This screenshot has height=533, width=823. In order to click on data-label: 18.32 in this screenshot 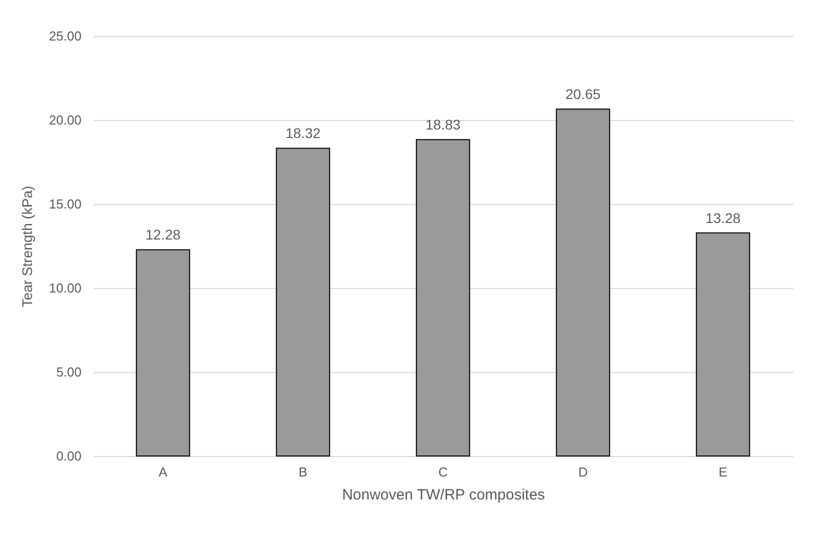, I will do `click(303, 133)`.